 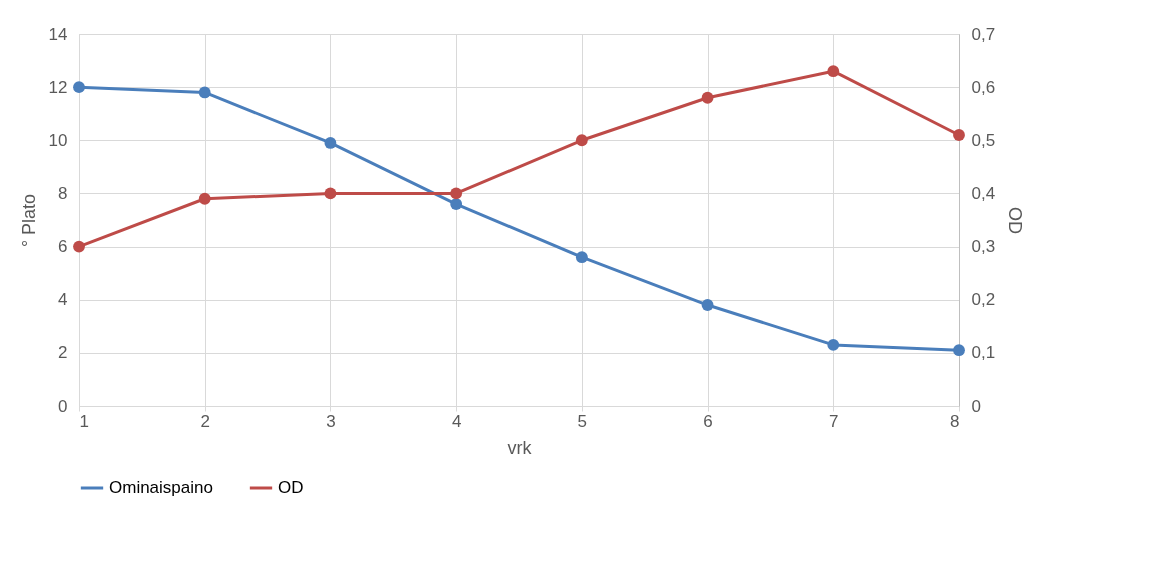 What do you see at coordinates (161, 487) in the screenshot?
I see `legend-label: Ominaispaino` at bounding box center [161, 487].